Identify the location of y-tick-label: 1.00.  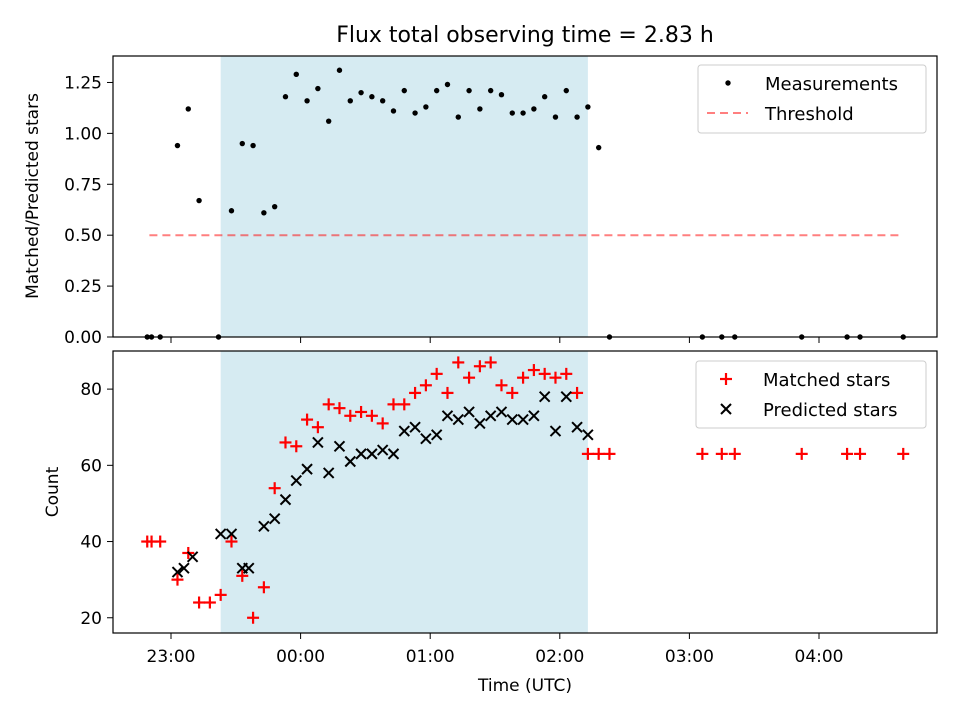
(83, 134).